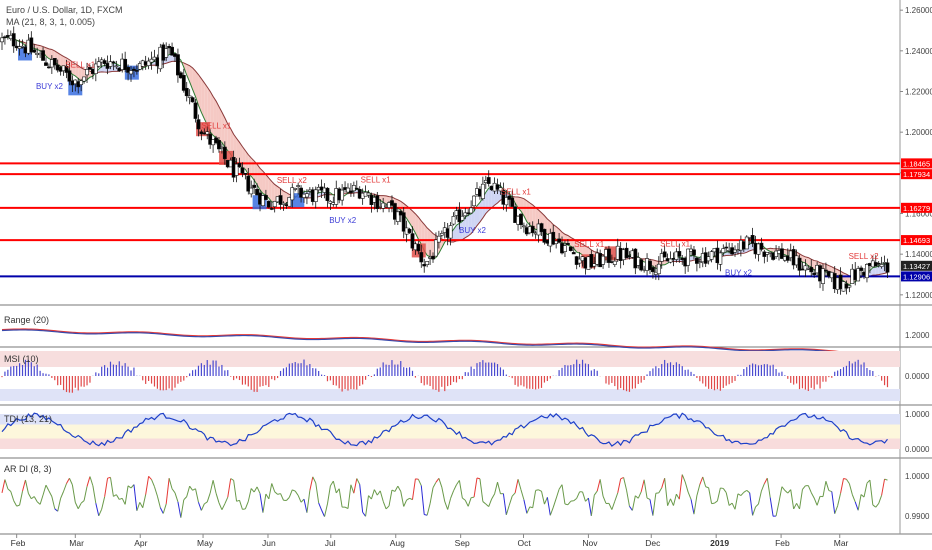 The width and height of the screenshot is (932, 550). I want to click on range-y-tick-label: 1.2000, so click(917, 335).